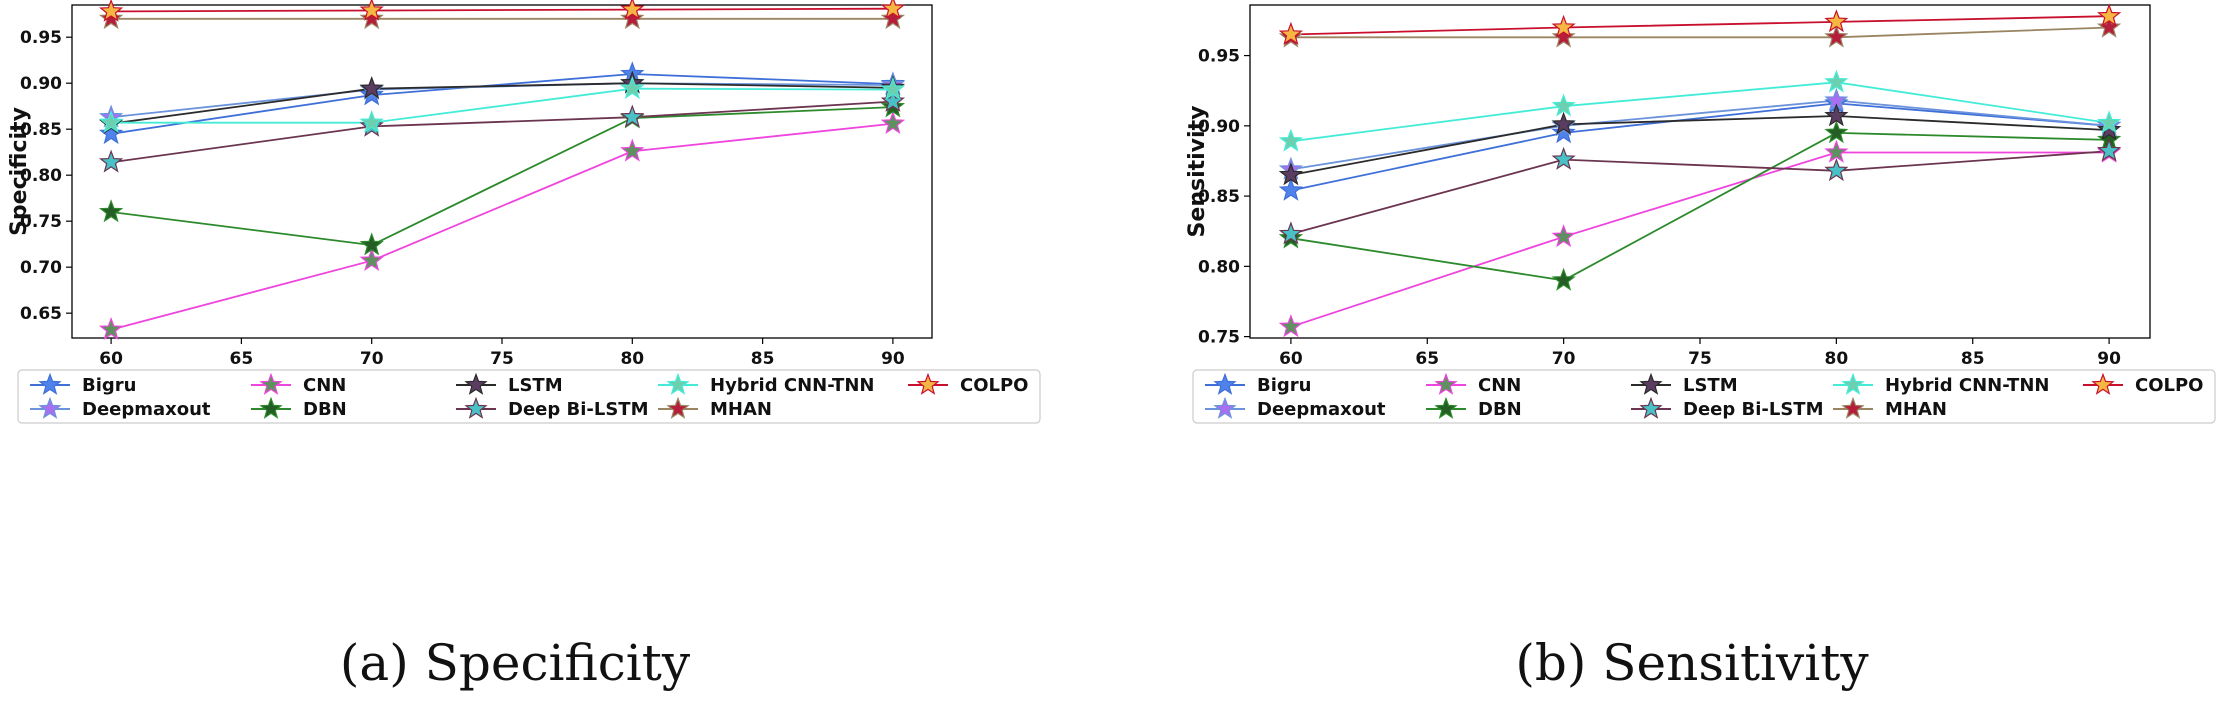 The image size is (2217, 710). What do you see at coordinates (41, 176) in the screenshot?
I see `y-tick-label: 0.80` at bounding box center [41, 176].